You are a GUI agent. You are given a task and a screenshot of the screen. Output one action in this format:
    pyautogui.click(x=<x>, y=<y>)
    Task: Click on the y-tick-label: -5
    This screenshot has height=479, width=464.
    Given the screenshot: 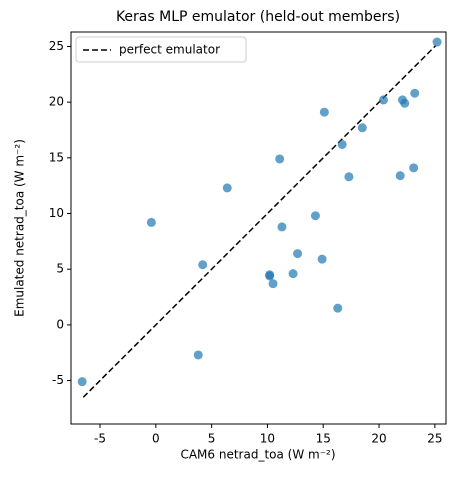 What is the action you would take?
    pyautogui.click(x=58, y=380)
    